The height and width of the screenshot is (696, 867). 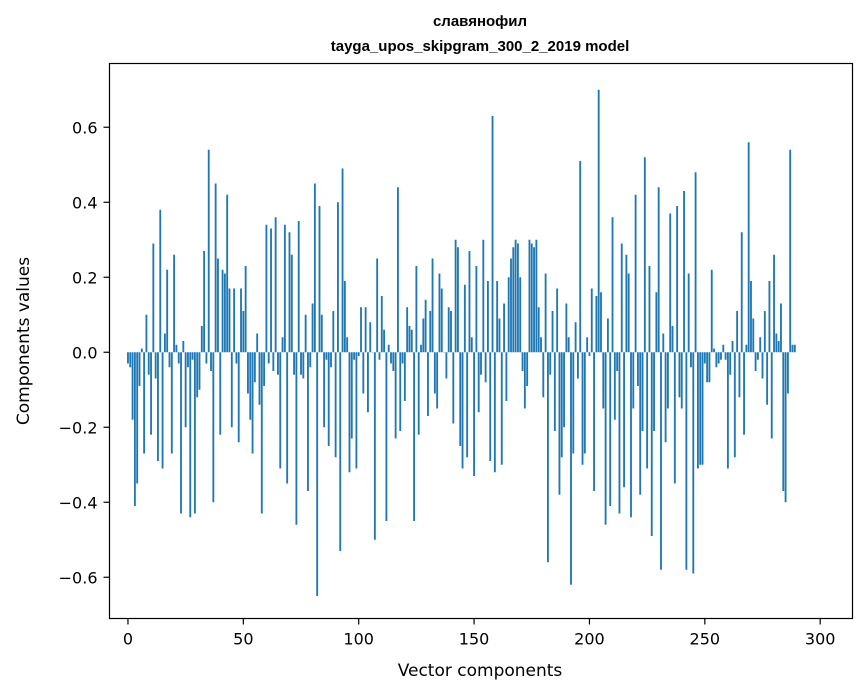 I want to click on y-axis-ticks: −0.6 −0.4 −0.2 0.0 0.2 0.4 0.6, so click(x=84, y=352).